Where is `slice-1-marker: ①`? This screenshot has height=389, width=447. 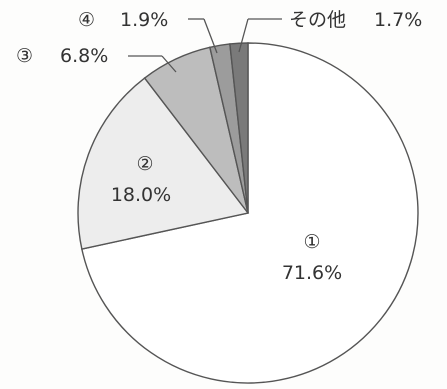 slice-1-marker: ① is located at coordinates (311, 242).